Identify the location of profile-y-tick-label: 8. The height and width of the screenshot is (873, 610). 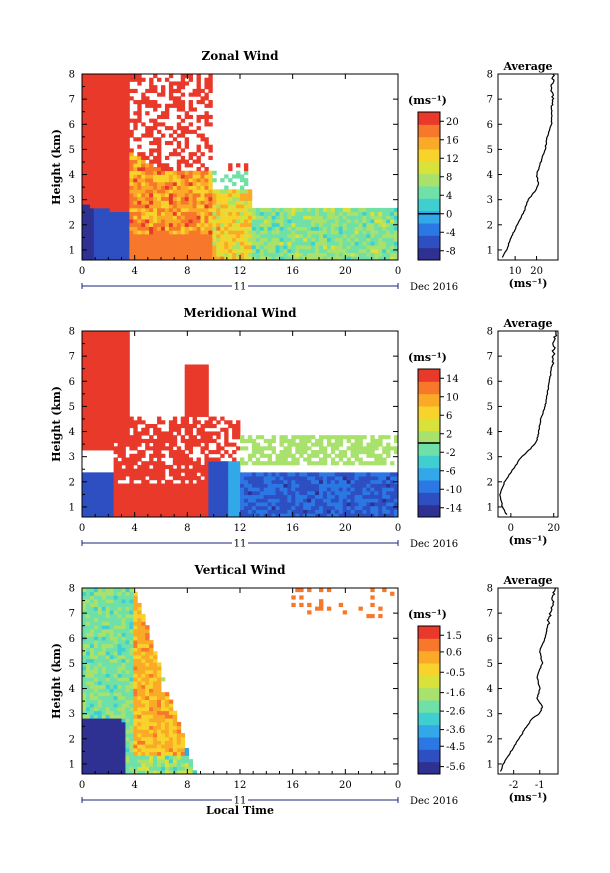
(490, 75).